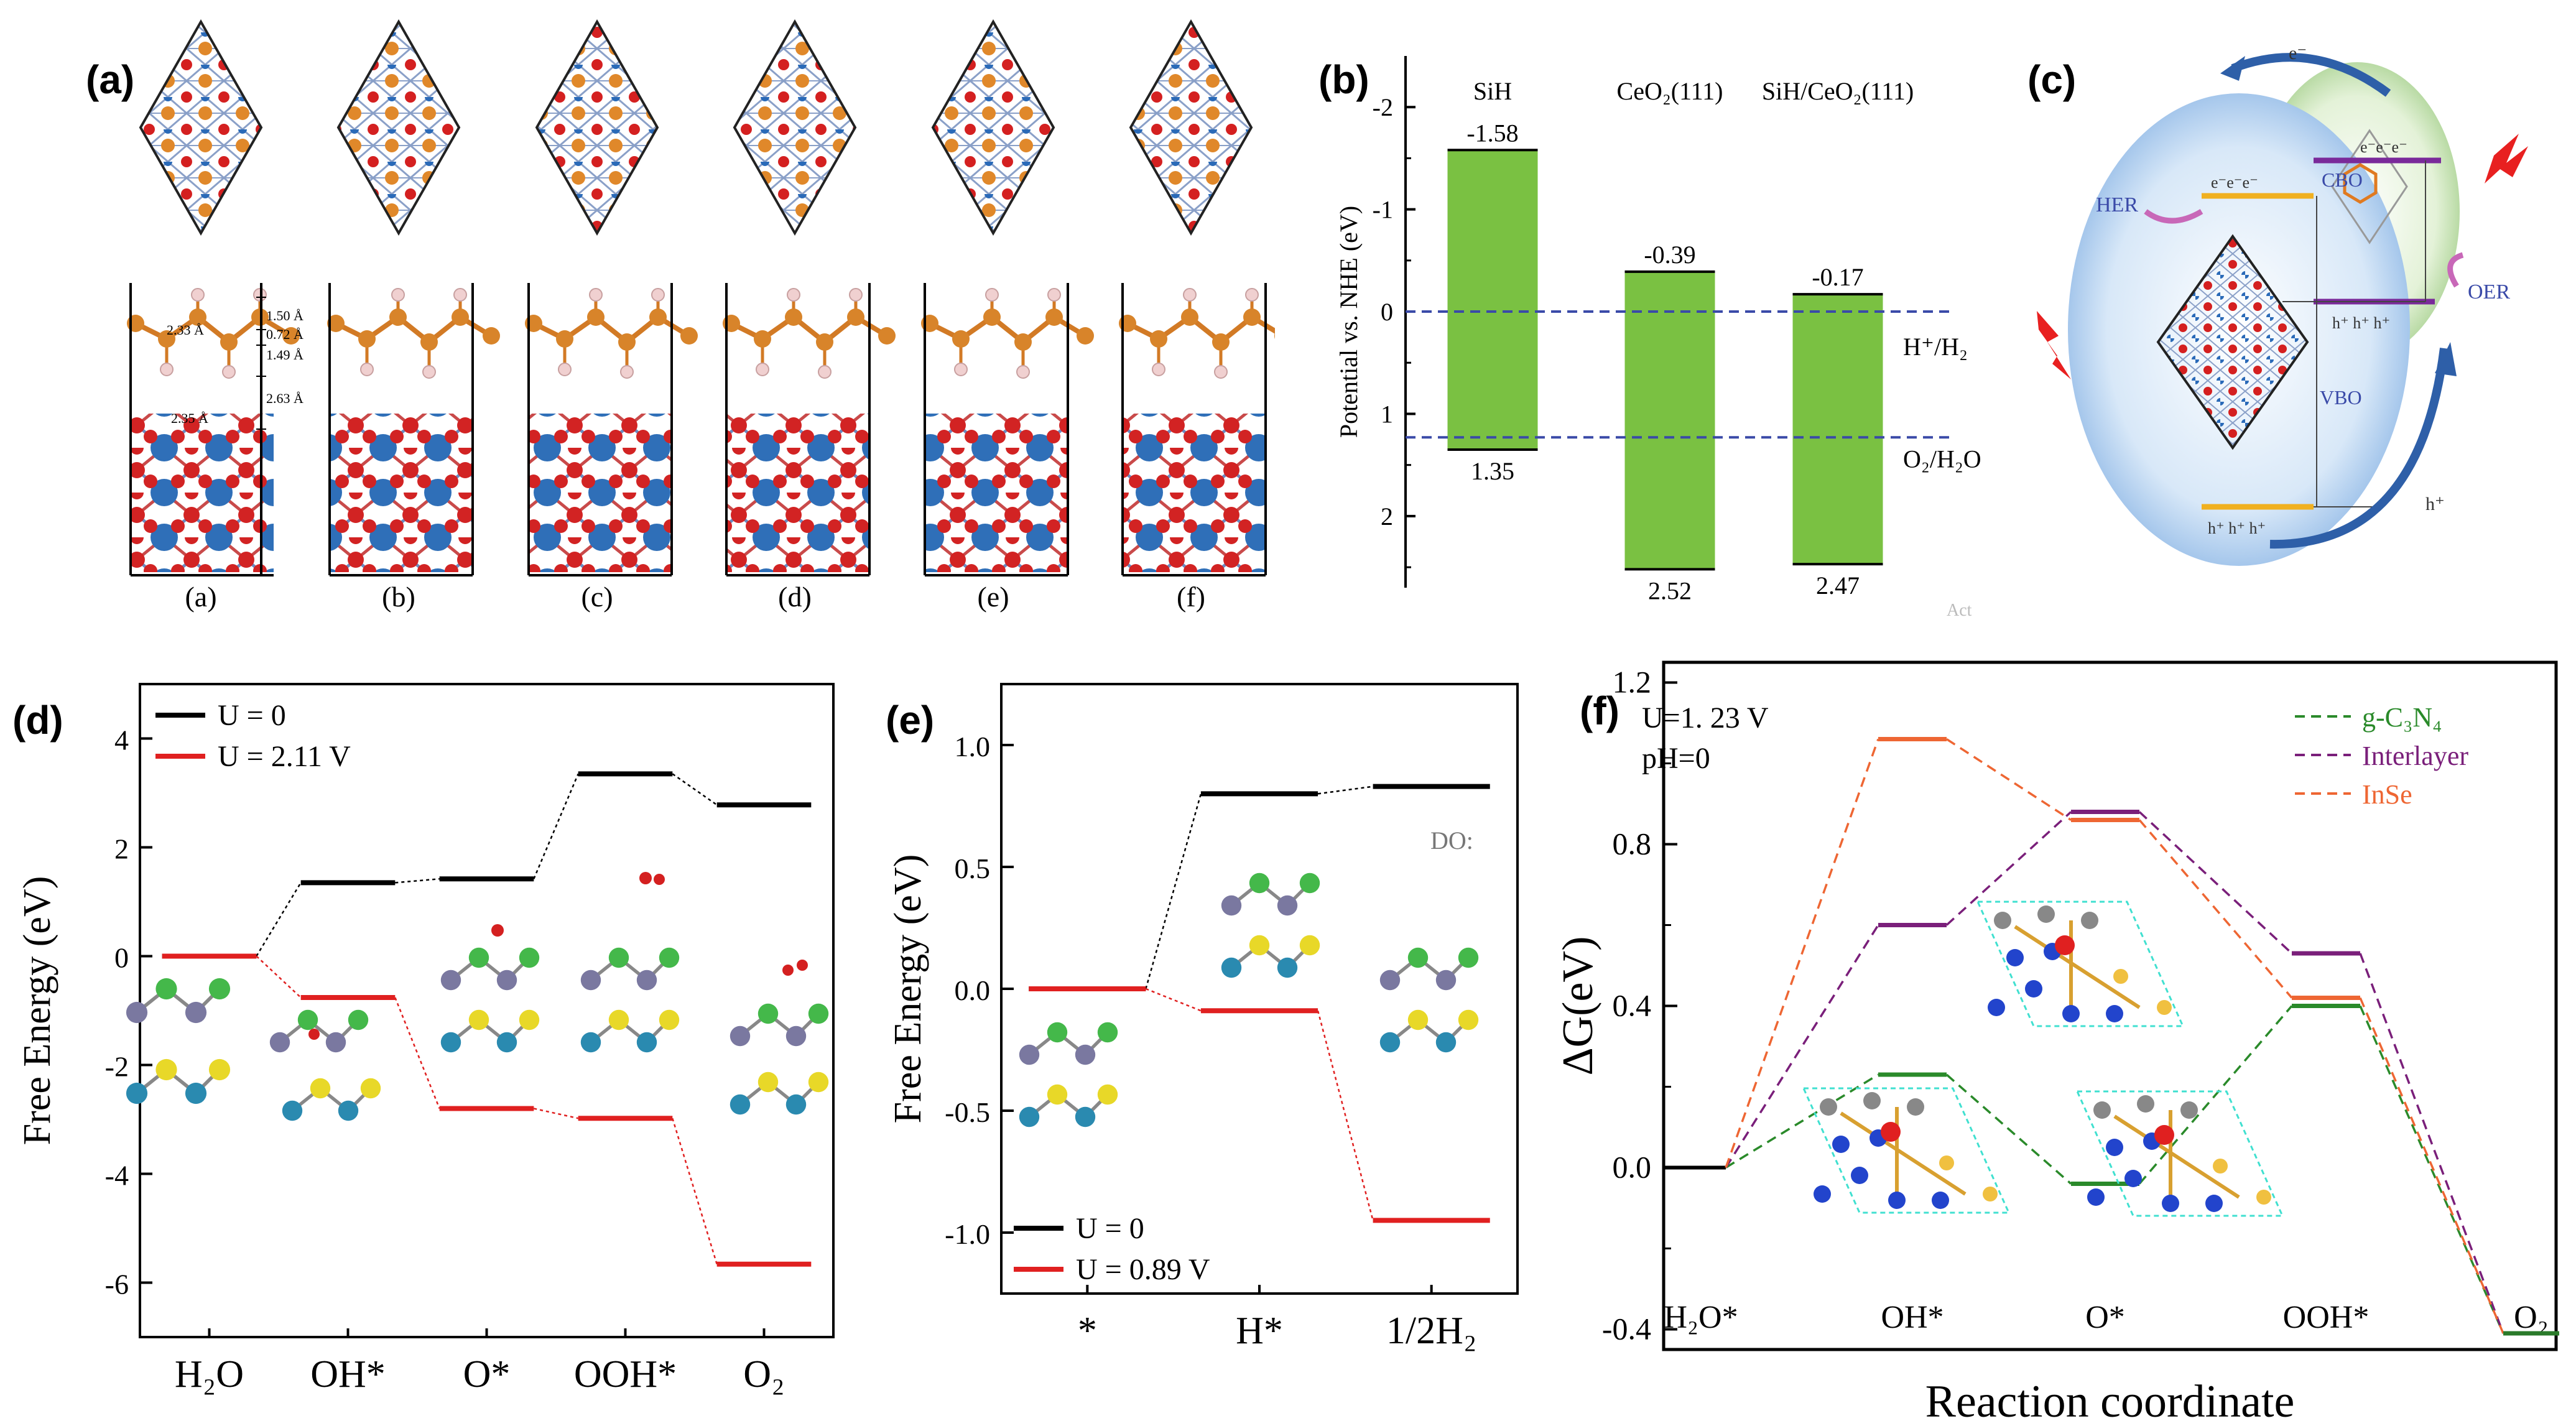  I want to click on x-tick-label: *, so click(1088, 1331).